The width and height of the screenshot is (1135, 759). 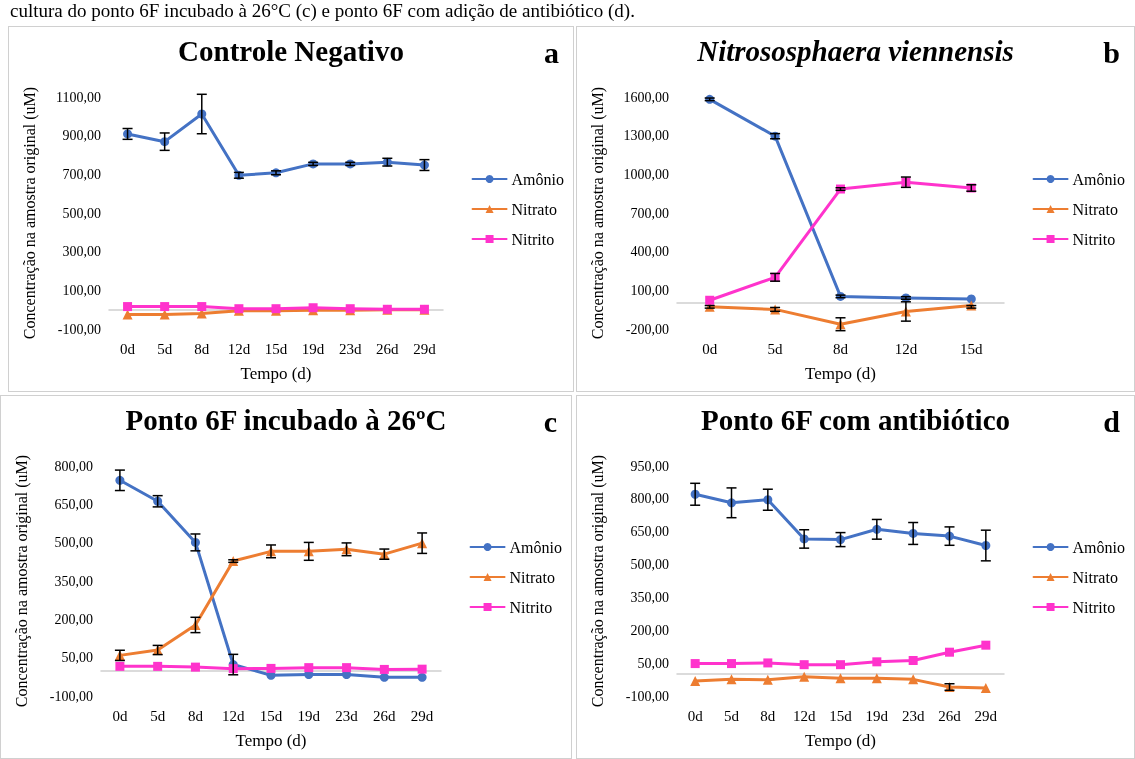 I want to click on y-tick-label: 900,00, so click(x=81, y=136).